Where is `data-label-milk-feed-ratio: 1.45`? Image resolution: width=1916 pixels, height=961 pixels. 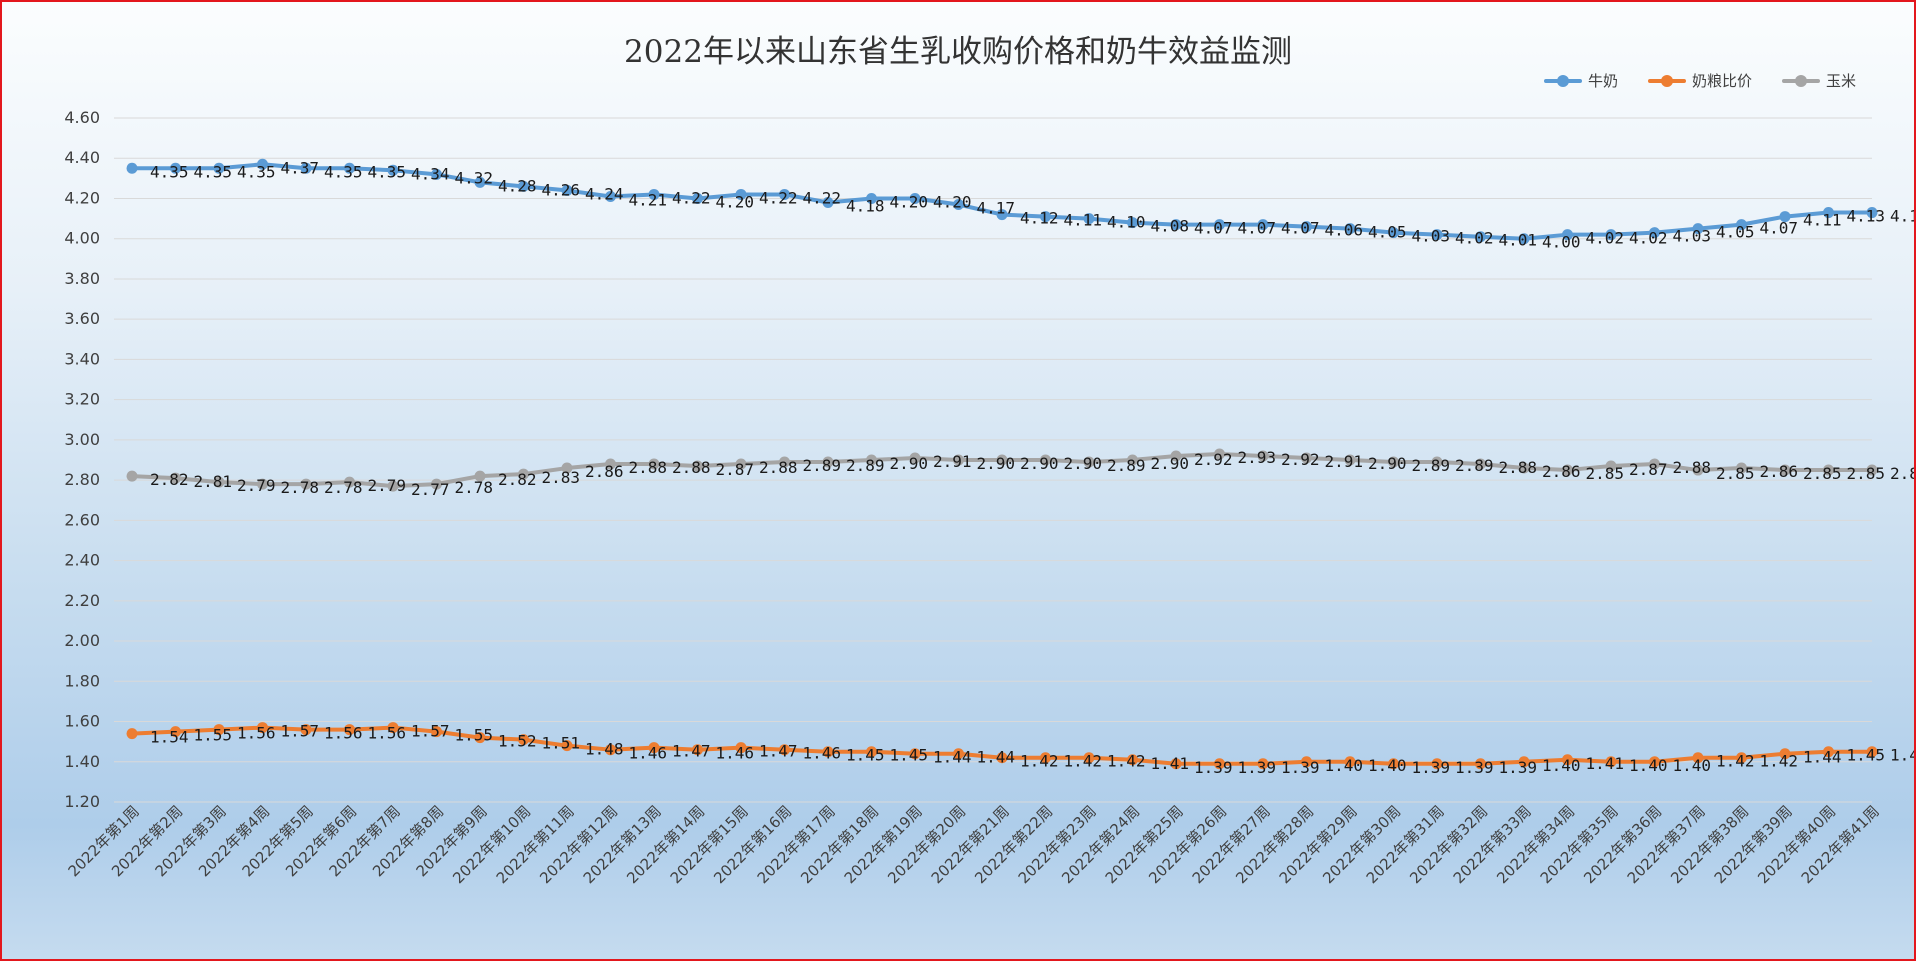
data-label-milk-feed-ratio: 1.45 is located at coordinates (1902, 755).